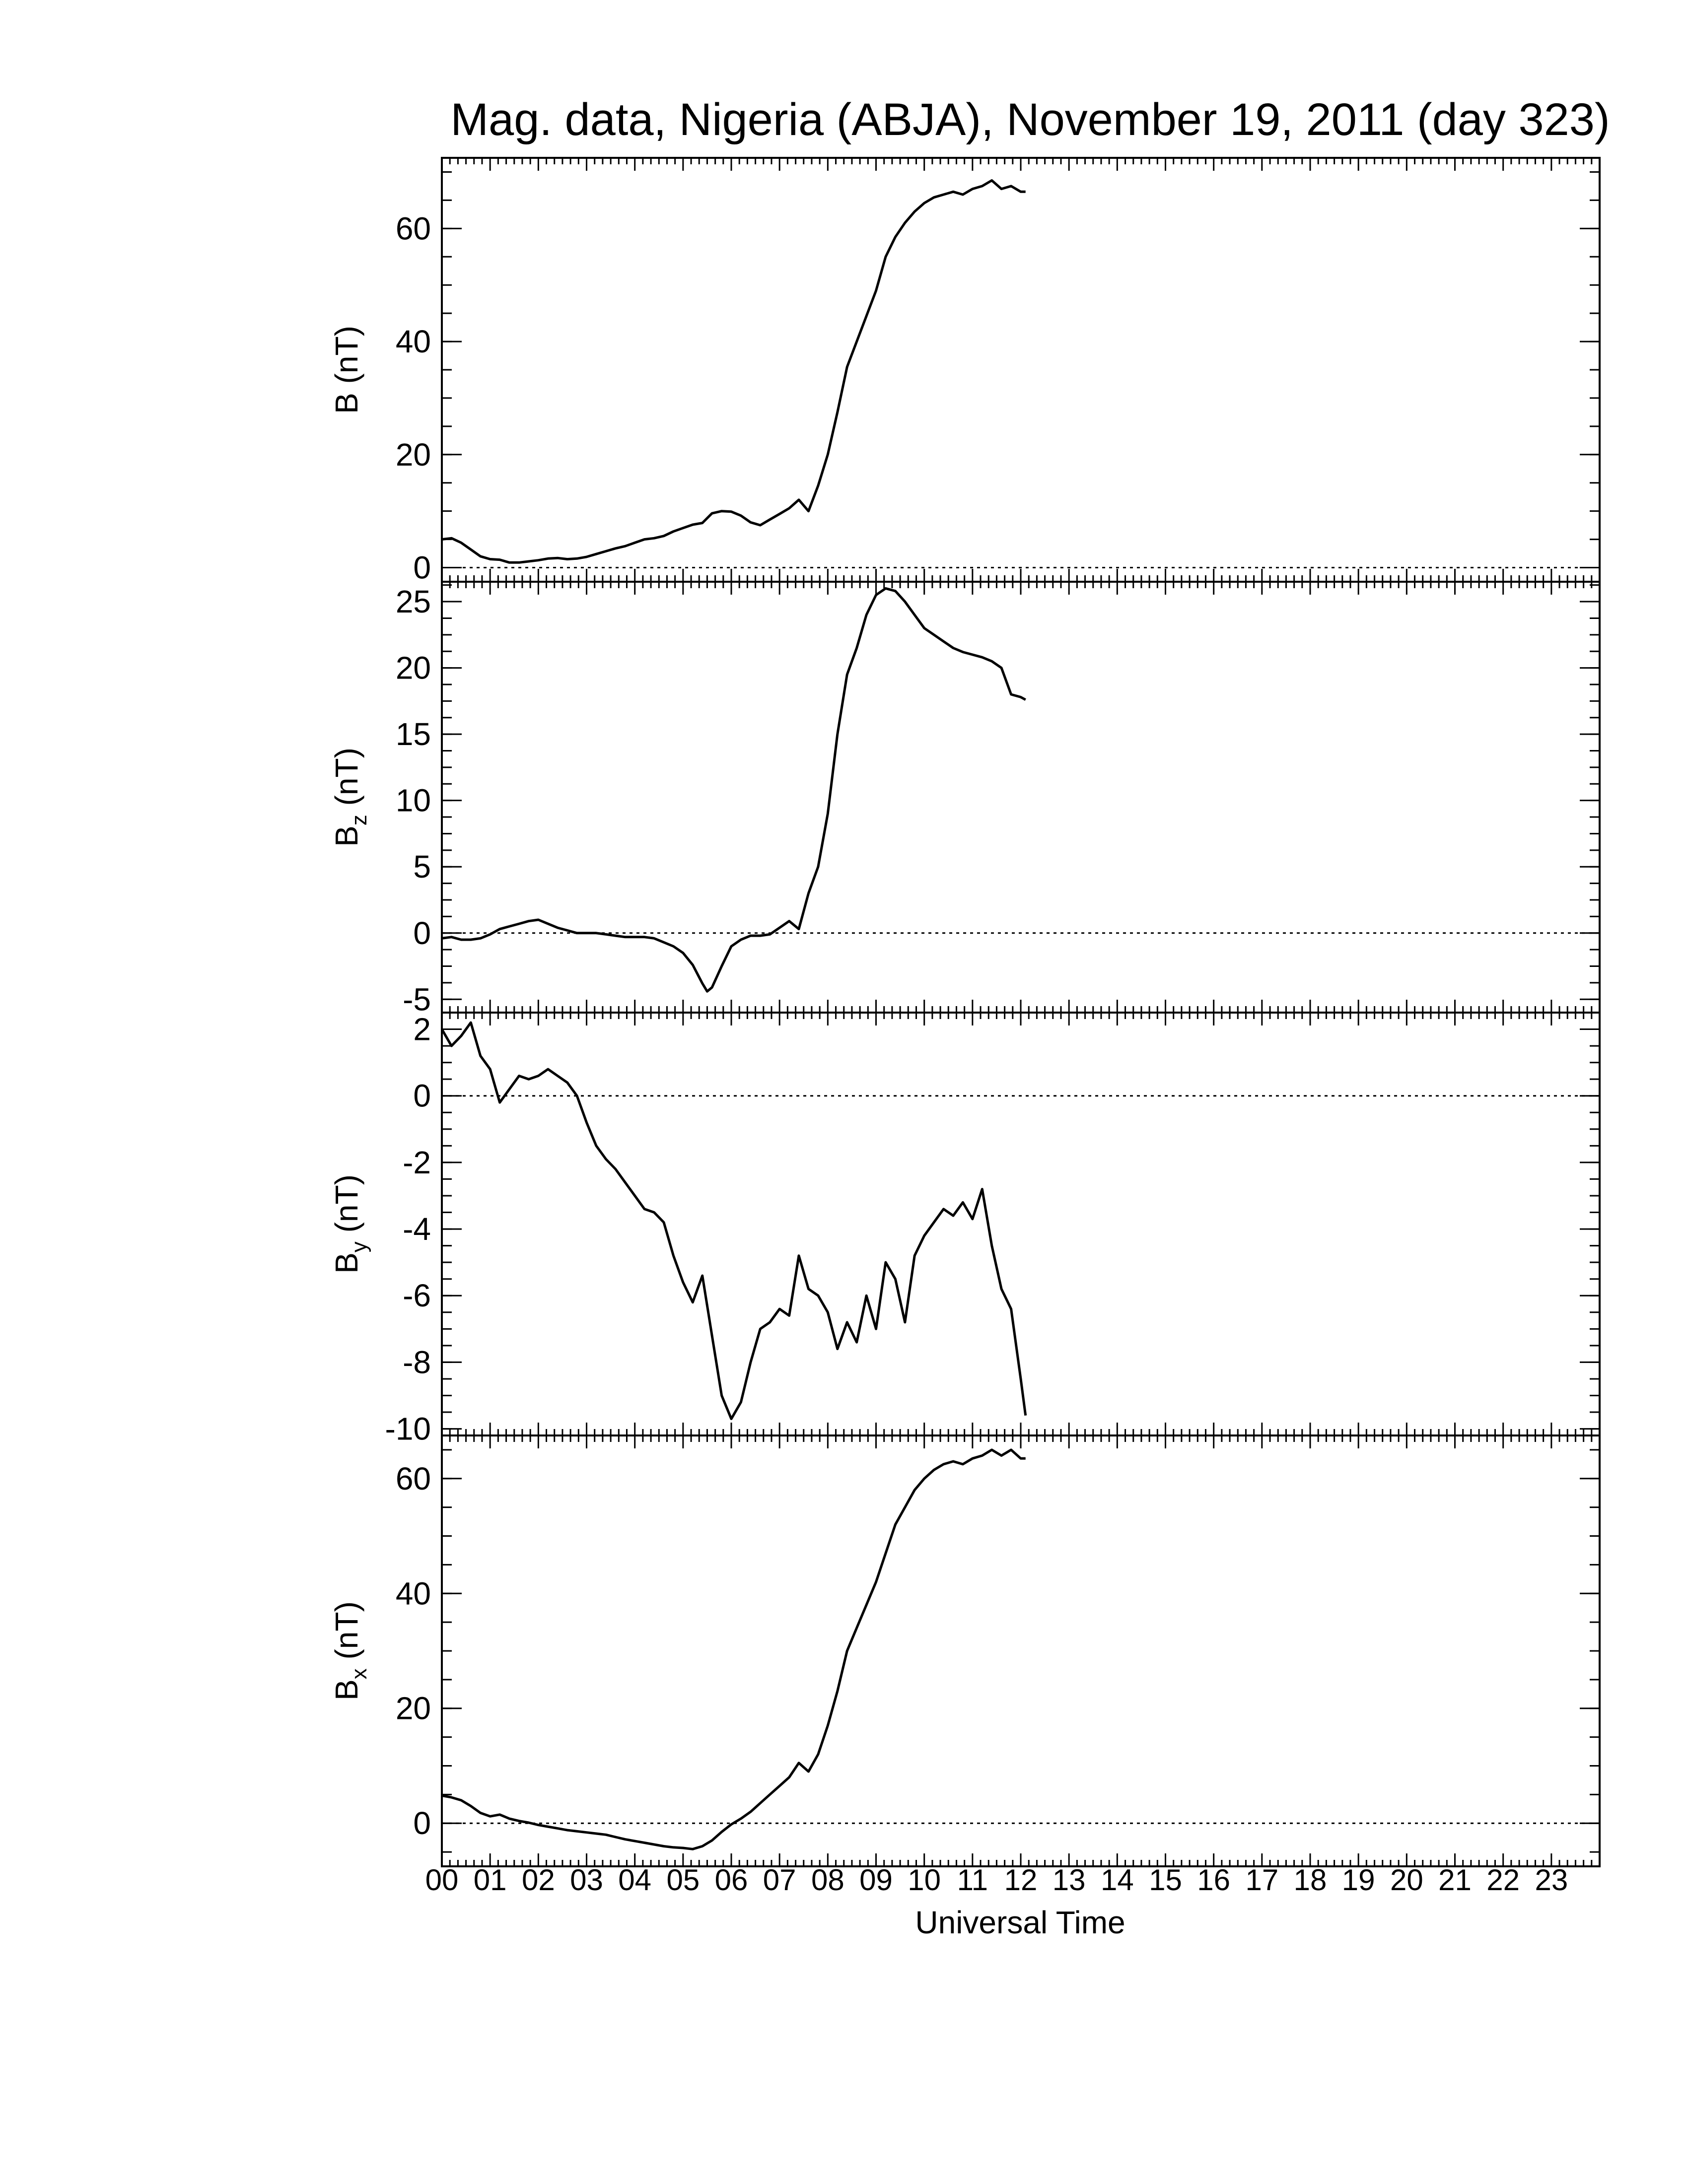 The width and height of the screenshot is (1688, 2184). I want to click on y-tick-label-by: 2, so click(422, 1029).